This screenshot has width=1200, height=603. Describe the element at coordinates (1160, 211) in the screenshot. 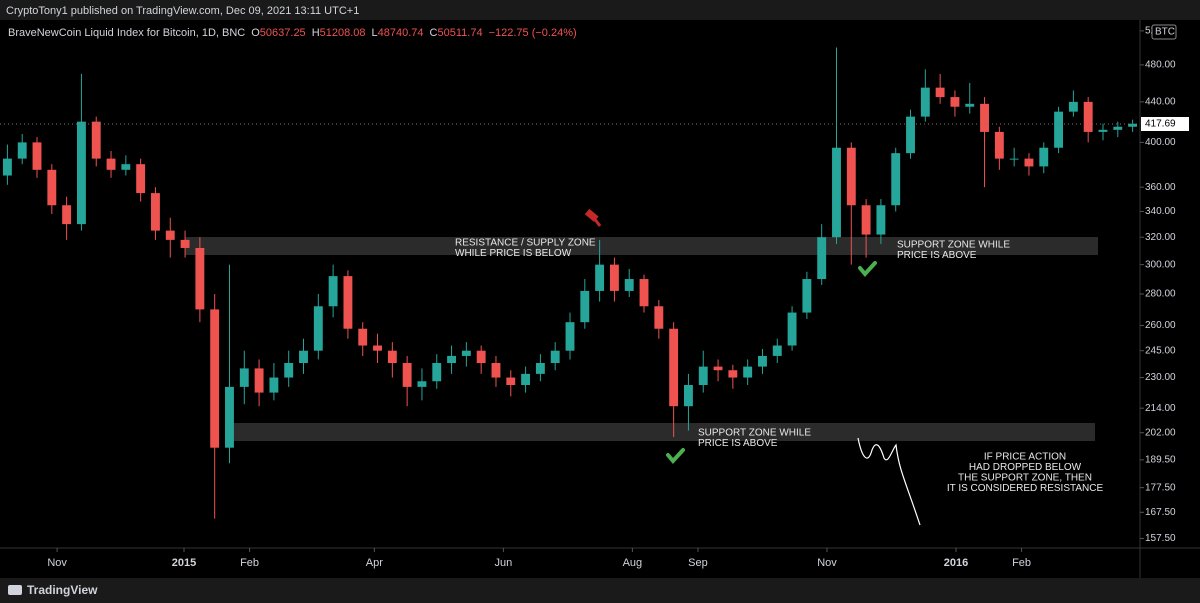

I see `y-tick-label: 340.00` at that location.